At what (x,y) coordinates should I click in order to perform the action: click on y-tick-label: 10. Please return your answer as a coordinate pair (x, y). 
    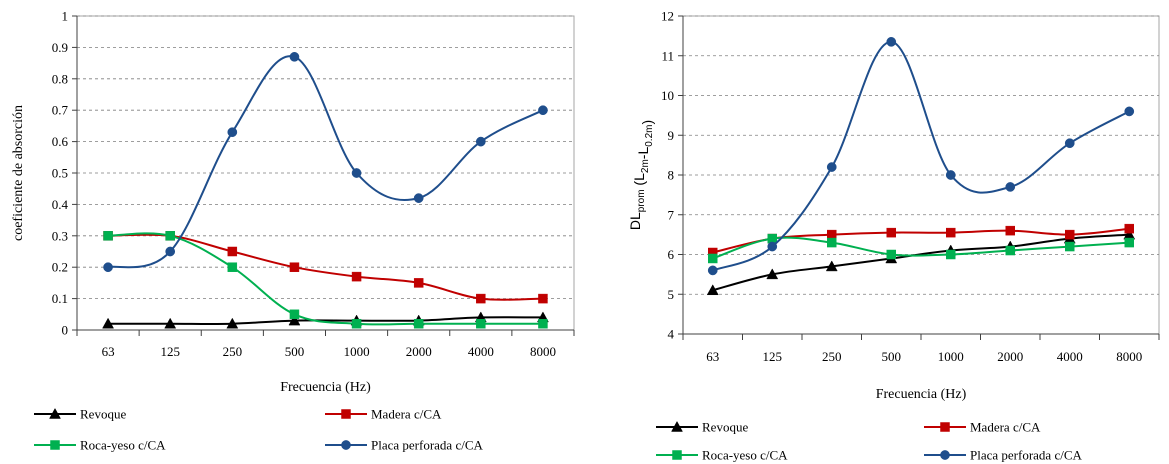
    Looking at the image, I should click on (667, 95).